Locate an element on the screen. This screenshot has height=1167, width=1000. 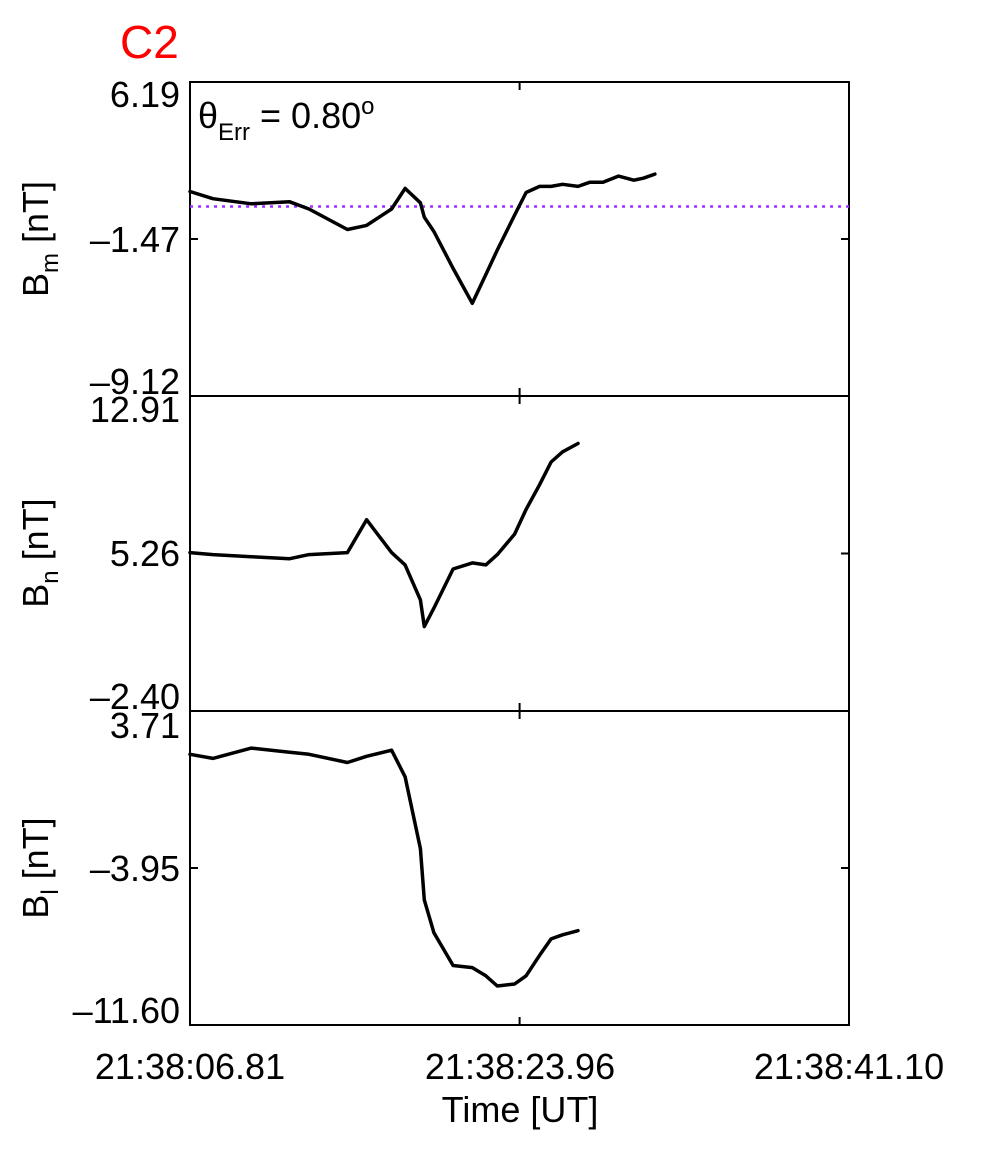
x-axis-title: Time [UT] is located at coordinates (520, 1109).